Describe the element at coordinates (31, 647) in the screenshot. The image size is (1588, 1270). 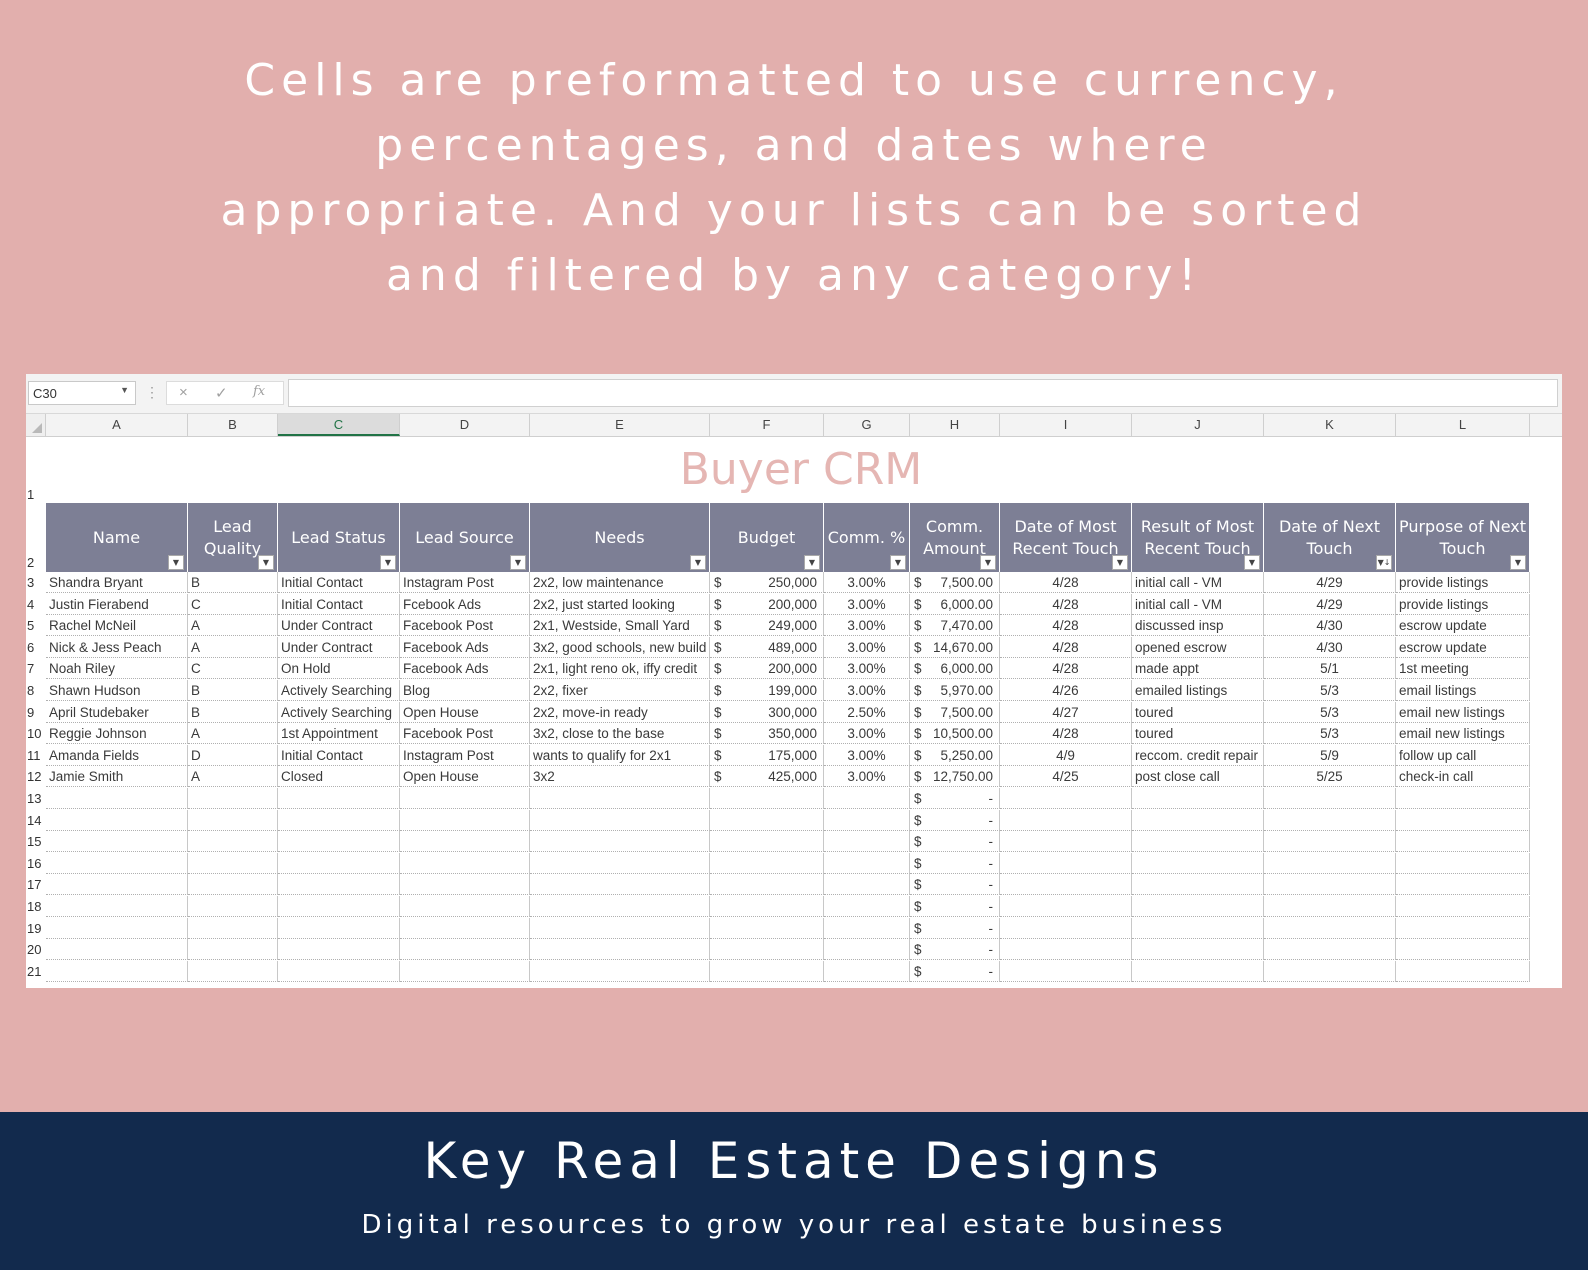
I see `row-number: 6` at that location.